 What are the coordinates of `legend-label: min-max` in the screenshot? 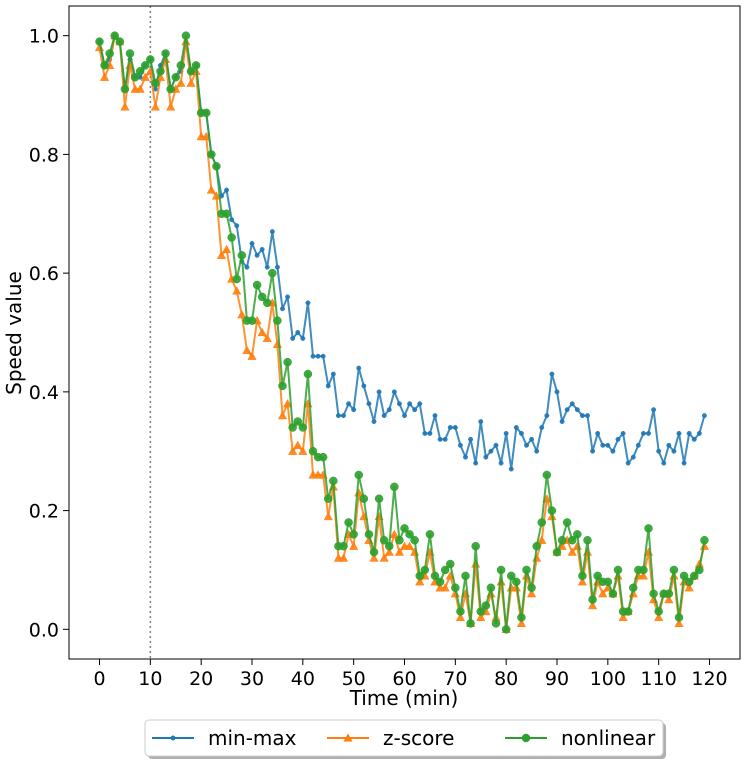 It's located at (252, 738).